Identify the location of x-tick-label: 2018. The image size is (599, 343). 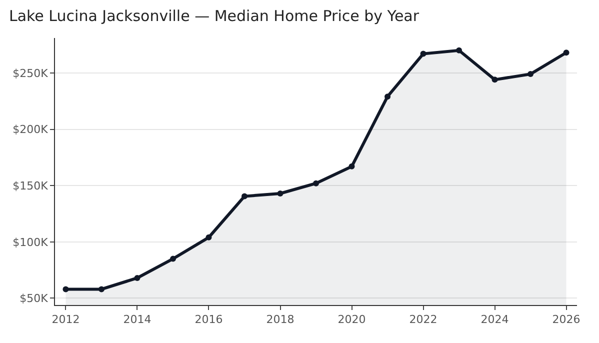
(280, 319).